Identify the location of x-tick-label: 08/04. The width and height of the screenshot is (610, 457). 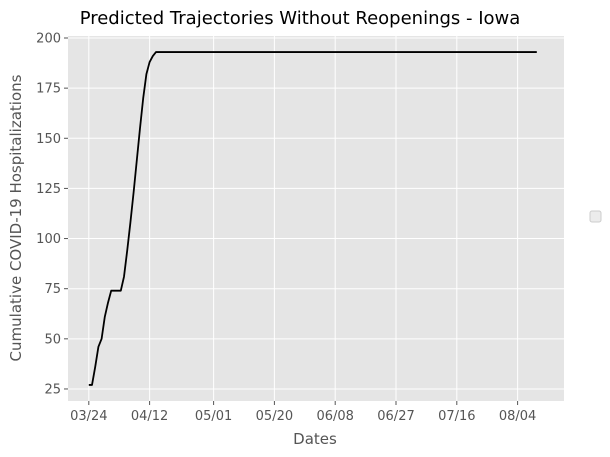
(517, 416).